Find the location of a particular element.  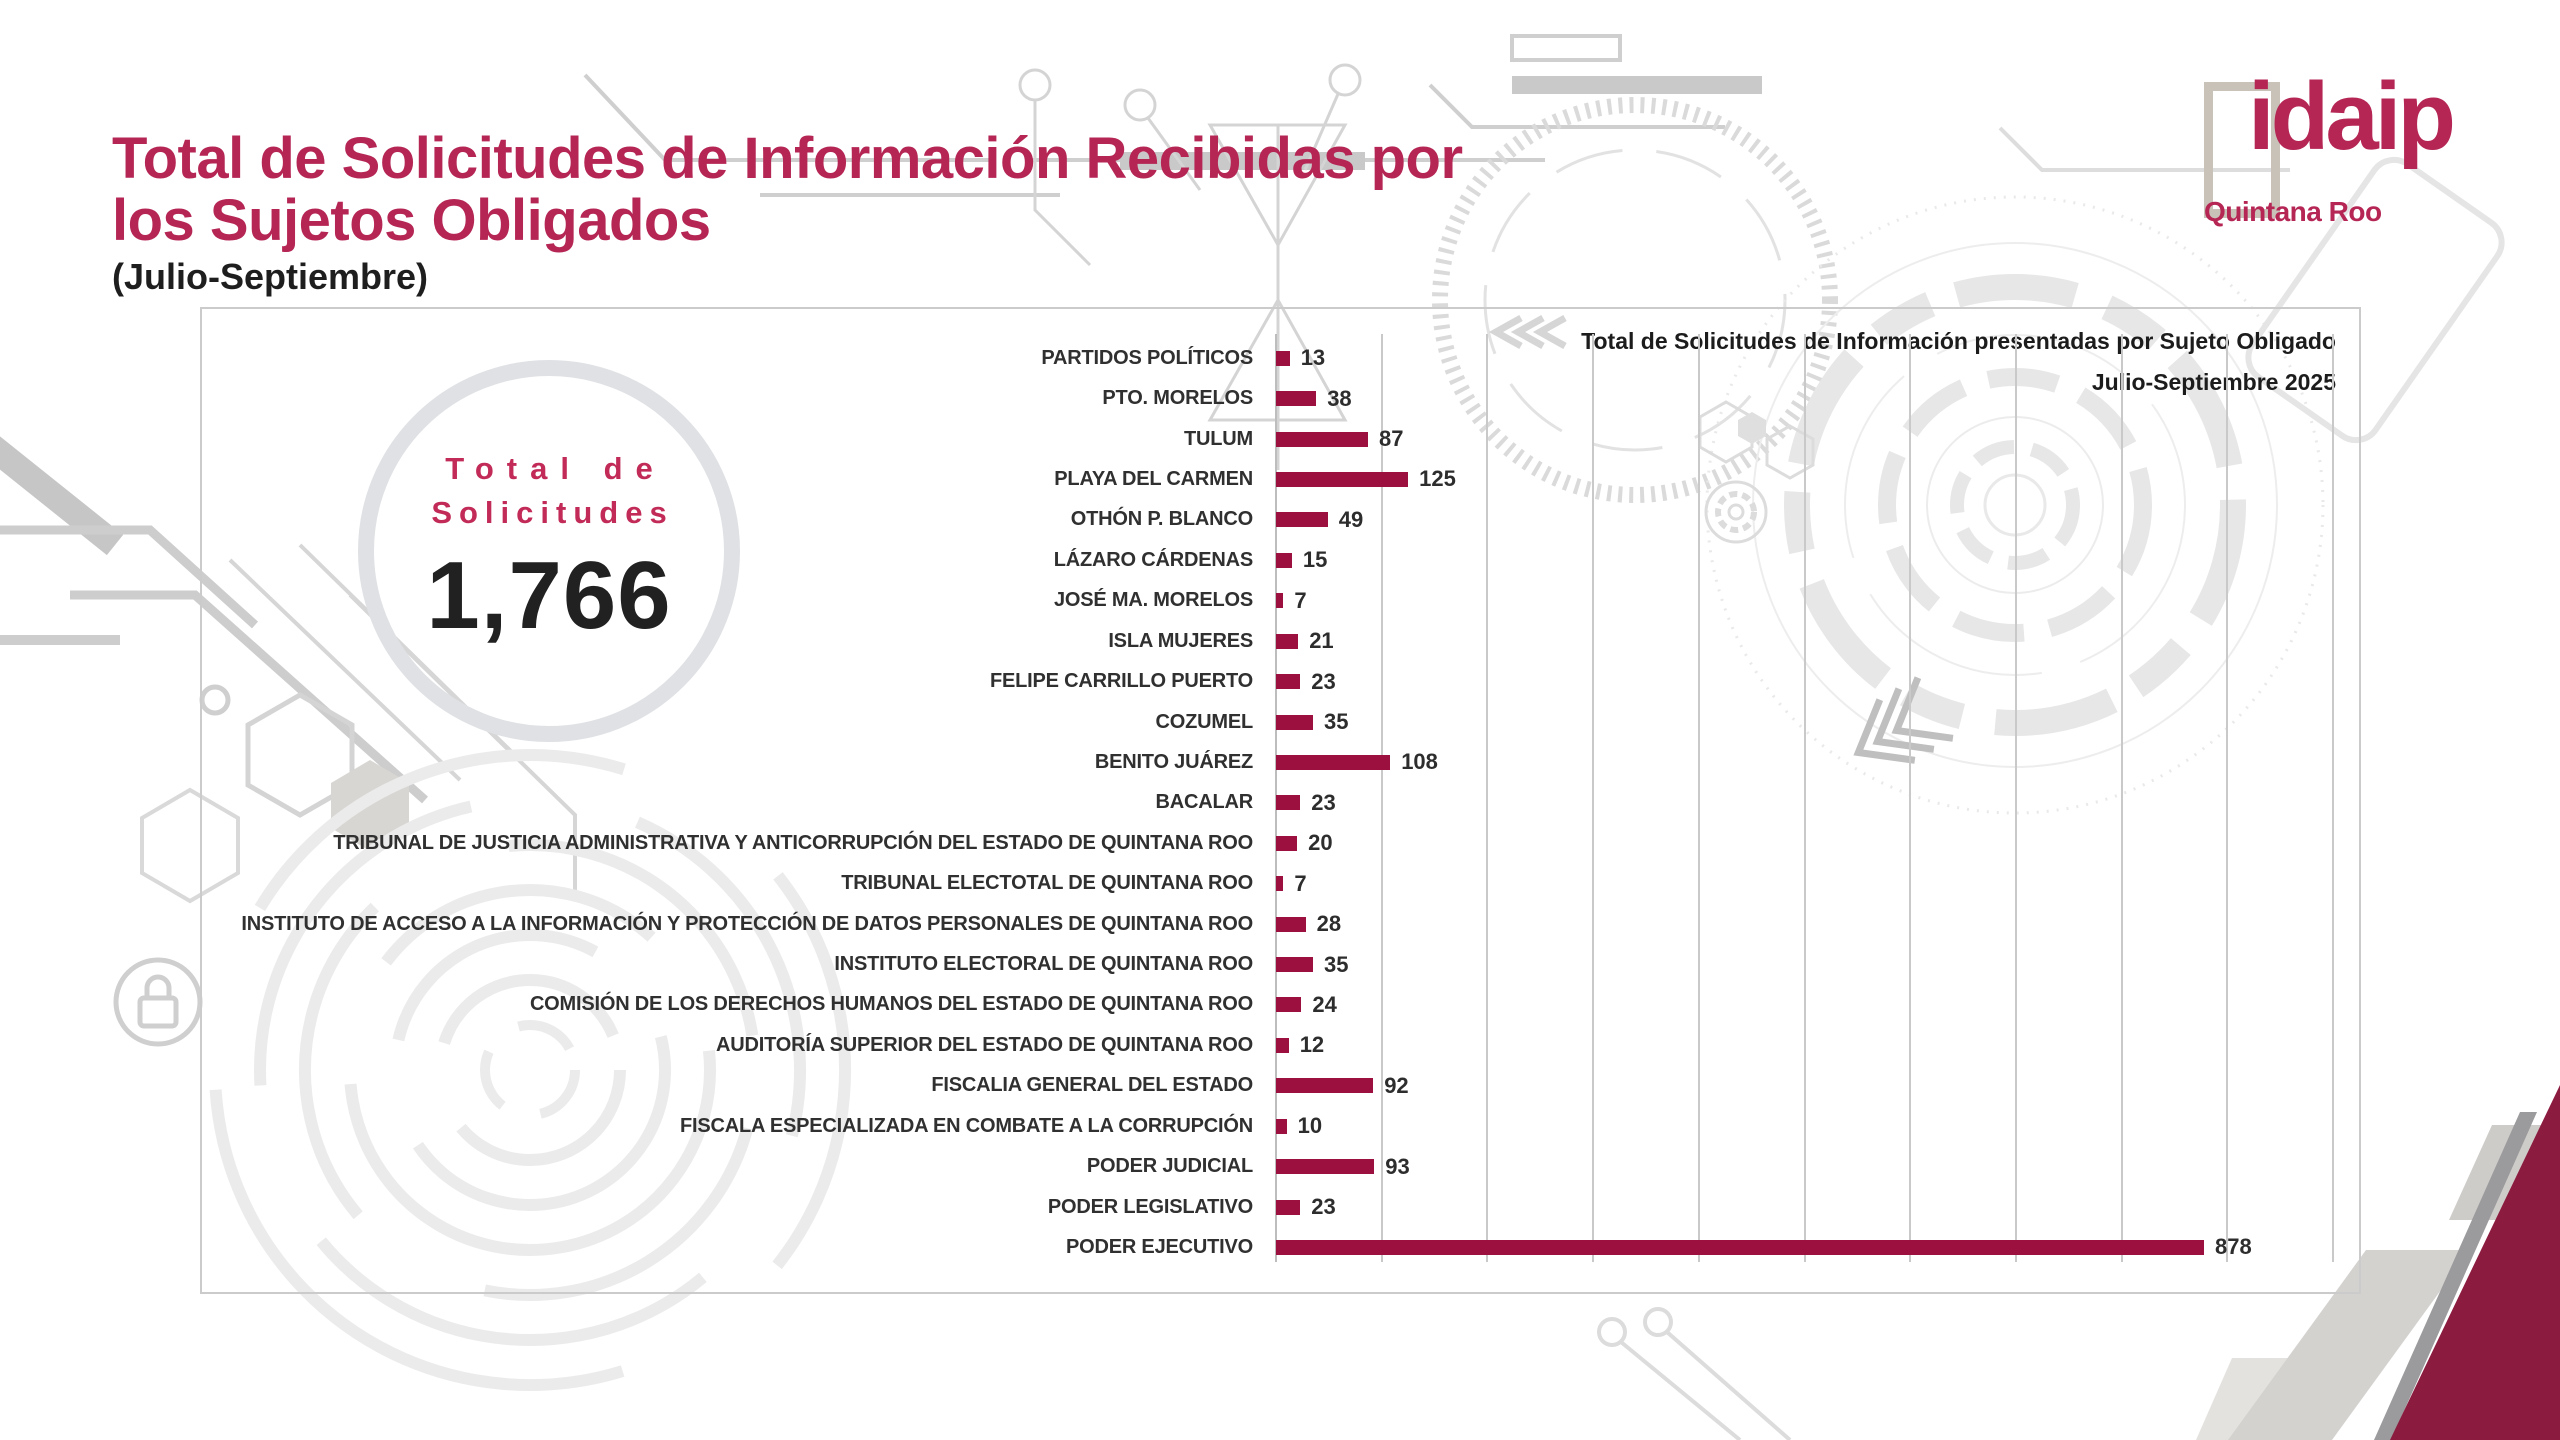

category-label: LÁZARO CÁRDENAS is located at coordinates (1153, 559).